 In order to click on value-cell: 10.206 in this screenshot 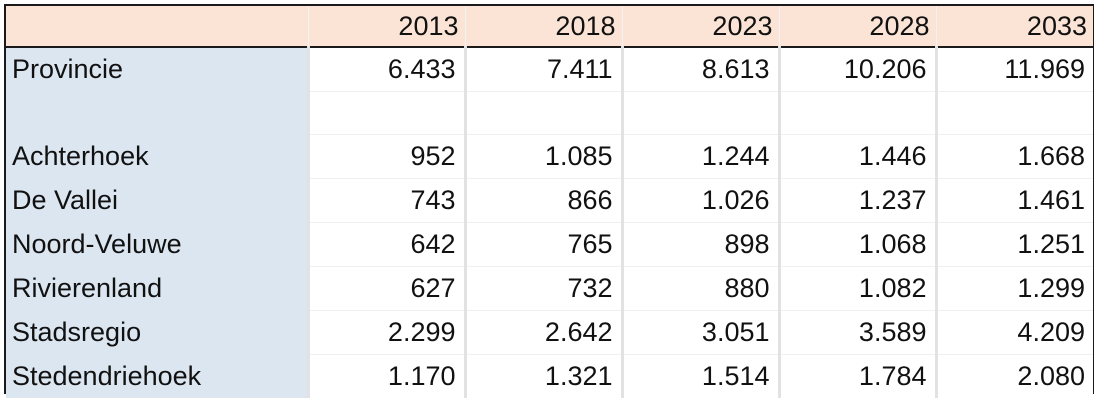, I will do `click(856, 69)`.